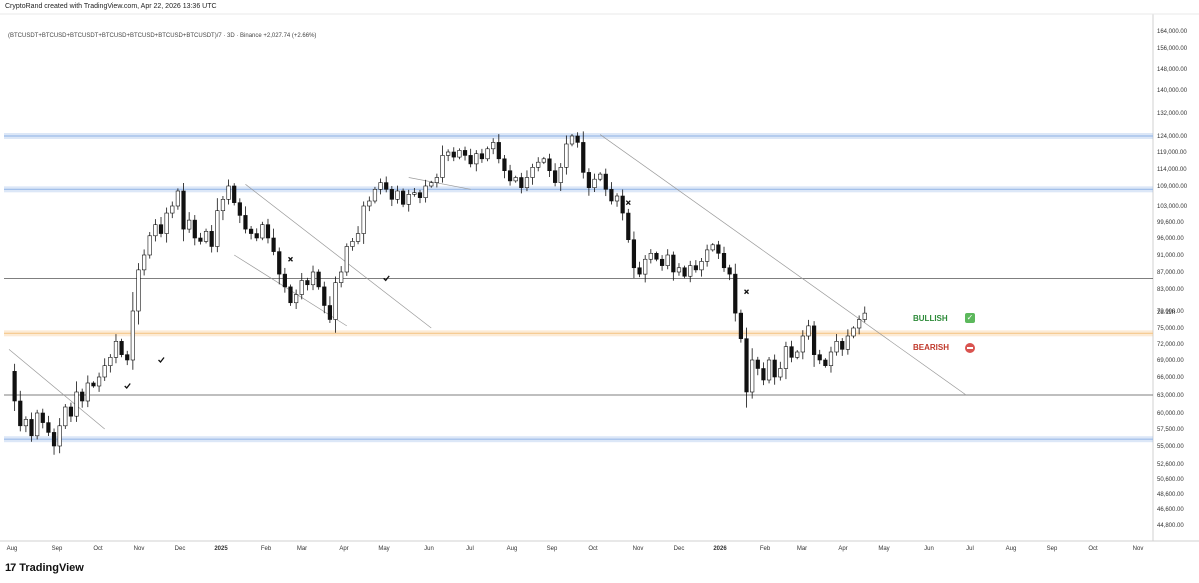 The height and width of the screenshot is (583, 1199). Describe the element at coordinates (1172, 70) in the screenshot. I see `y-tick-label: 148,000.00` at that location.